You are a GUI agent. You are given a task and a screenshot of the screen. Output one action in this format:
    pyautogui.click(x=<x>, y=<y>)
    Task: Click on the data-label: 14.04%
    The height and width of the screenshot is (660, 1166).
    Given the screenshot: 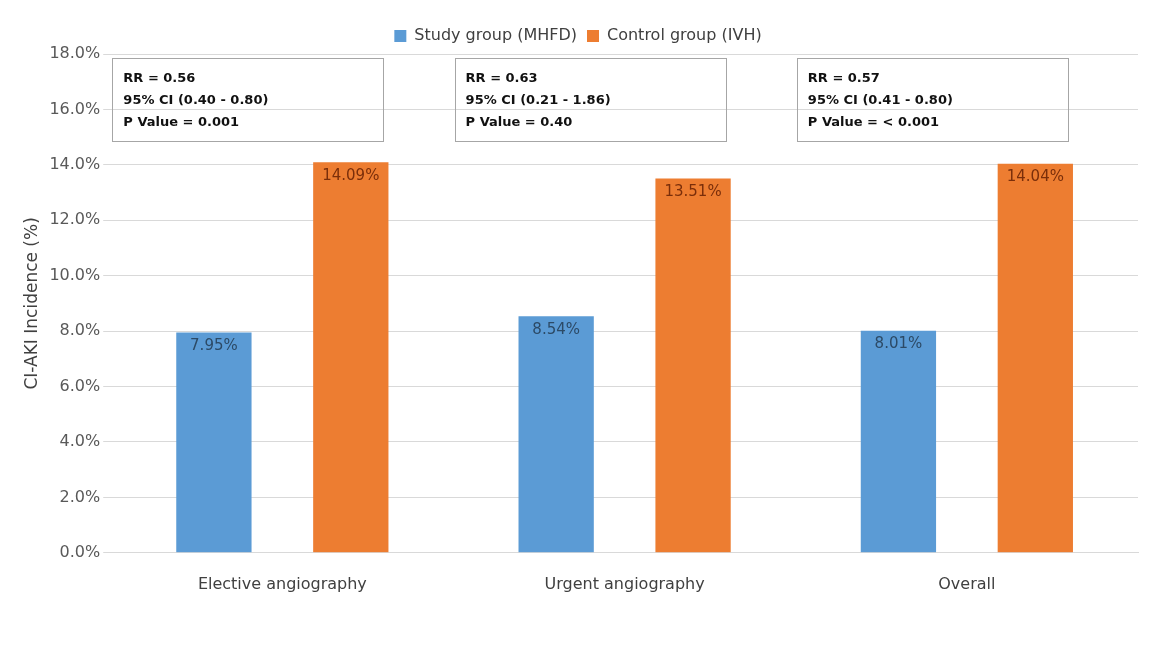 What is the action you would take?
    pyautogui.click(x=1035, y=176)
    